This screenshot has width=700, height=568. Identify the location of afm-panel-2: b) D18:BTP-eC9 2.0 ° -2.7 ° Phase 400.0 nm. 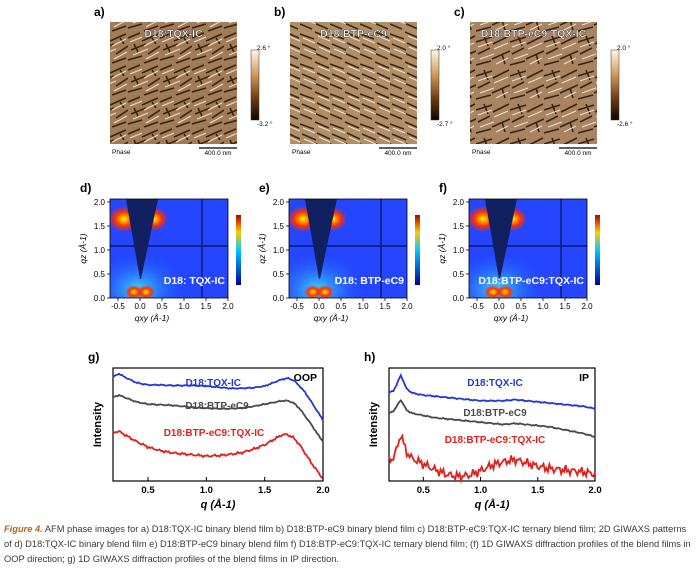
(363, 81).